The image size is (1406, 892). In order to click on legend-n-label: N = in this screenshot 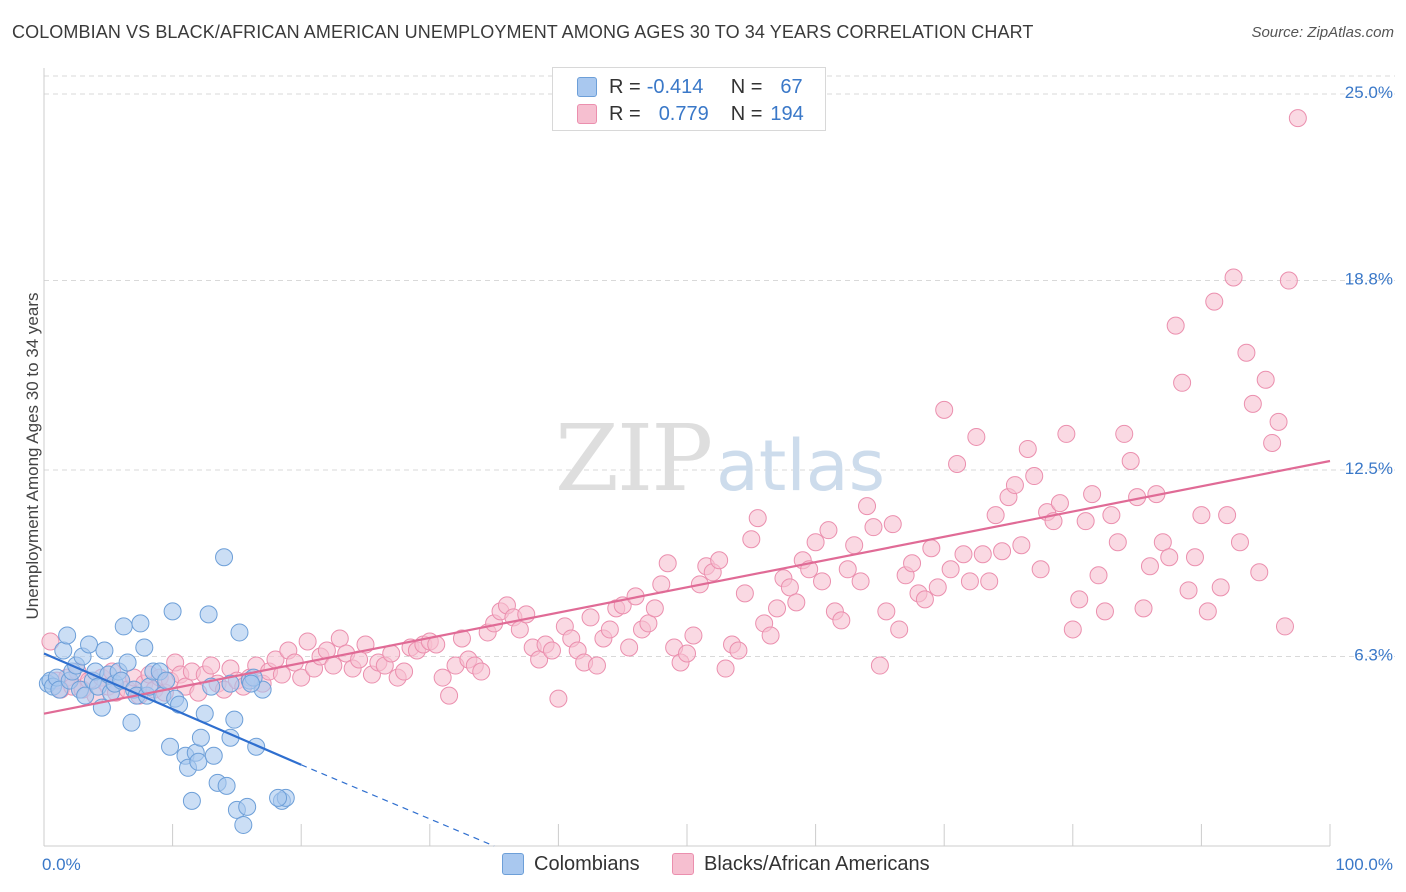, I will do `click(746, 86)`.